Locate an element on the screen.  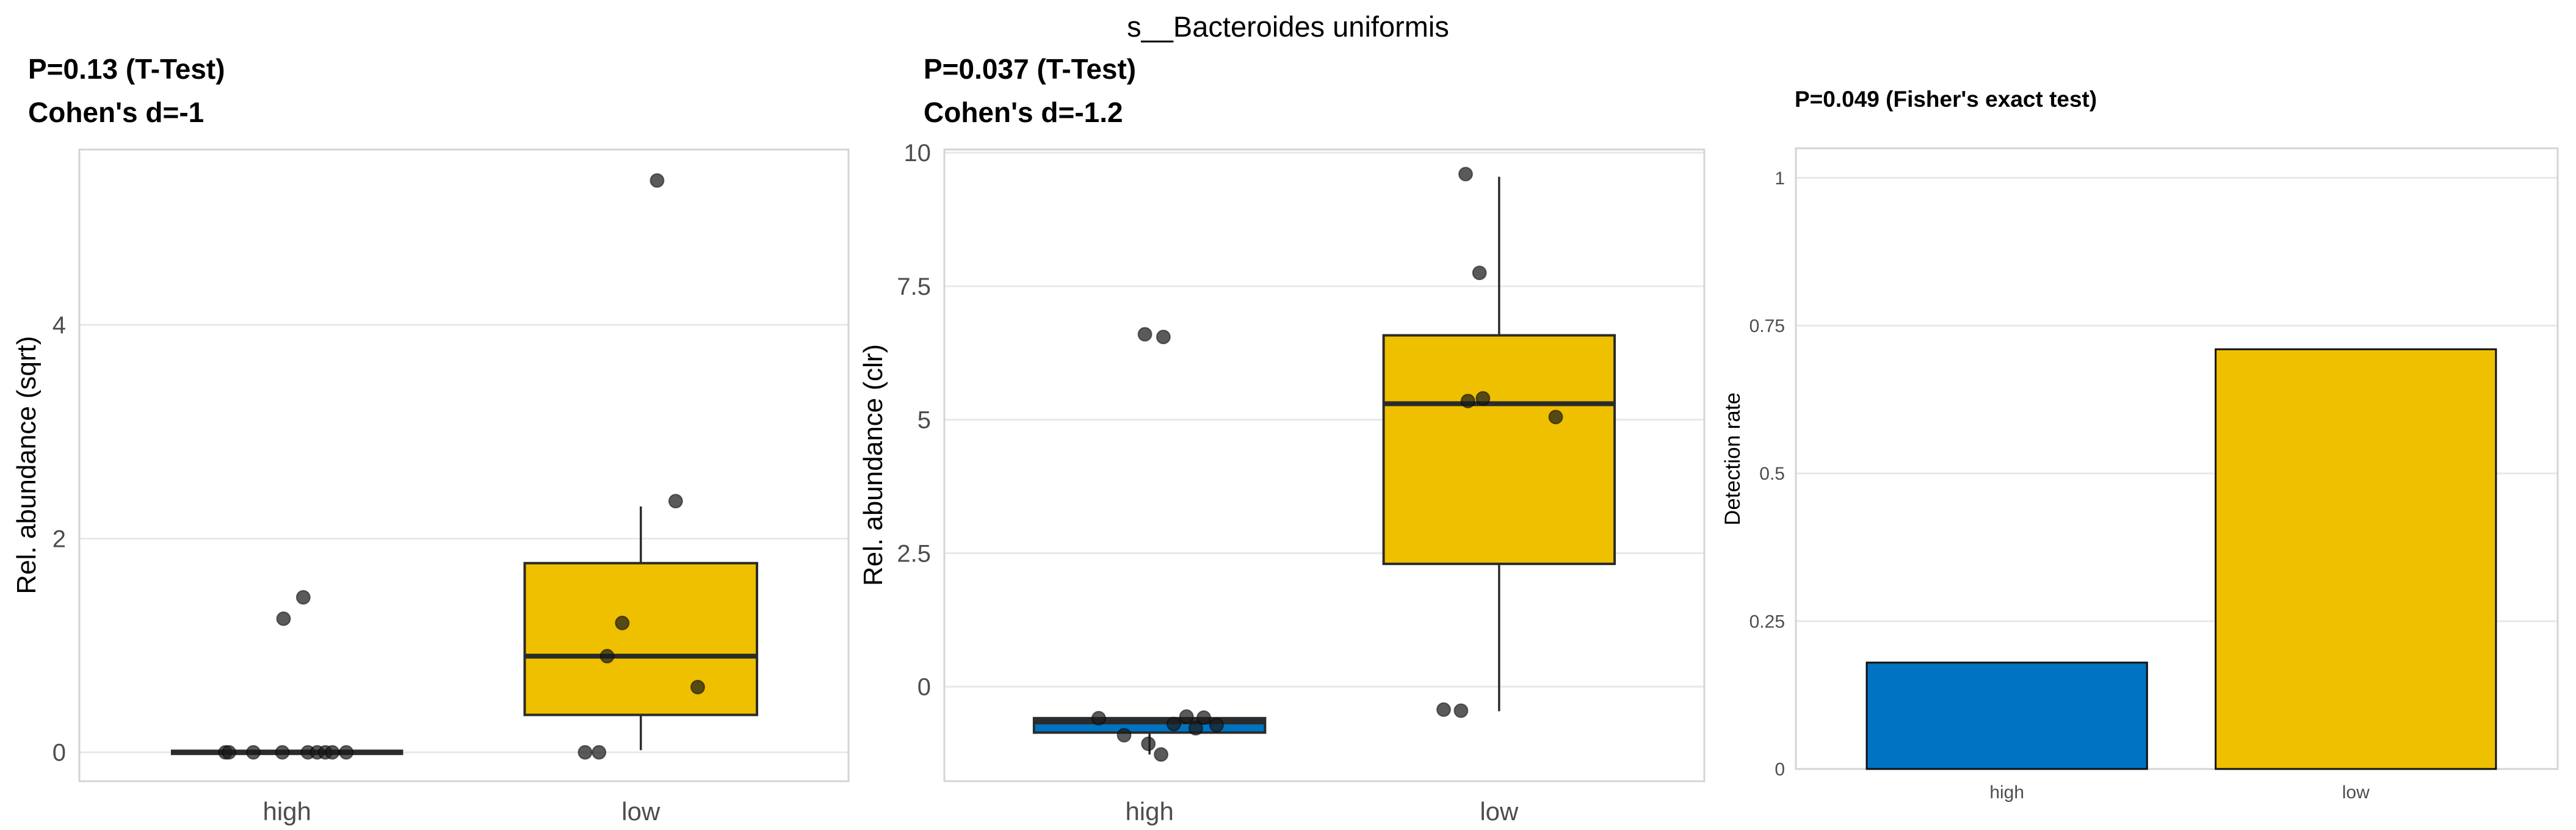
panel1-title: P=0.13 (T-Test) Cohen's d=-1 is located at coordinates (126, 91).